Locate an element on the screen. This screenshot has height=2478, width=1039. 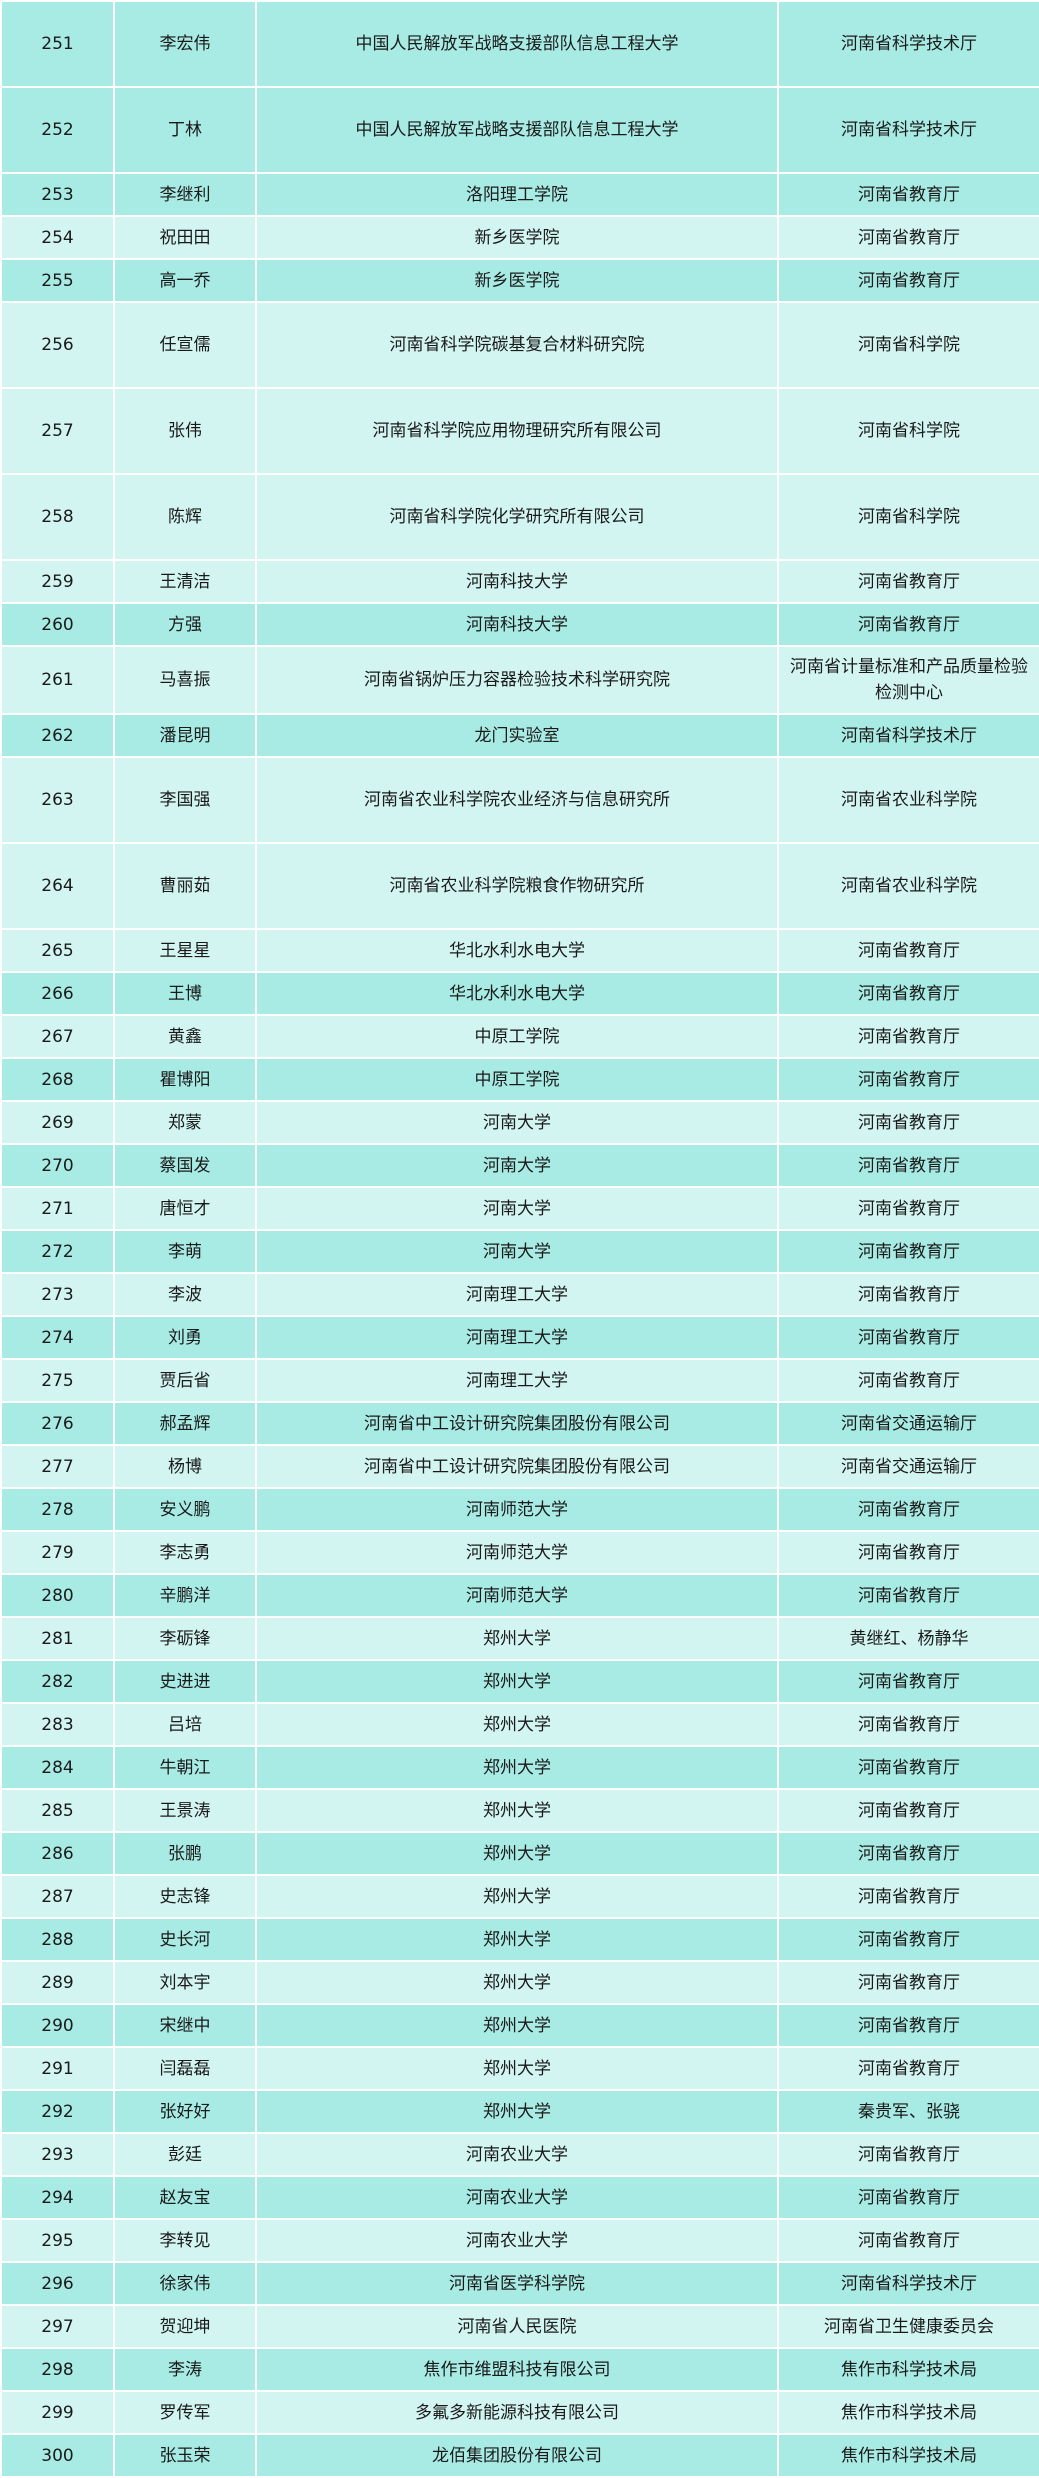
cell-number: 286 is located at coordinates (57, 1853).